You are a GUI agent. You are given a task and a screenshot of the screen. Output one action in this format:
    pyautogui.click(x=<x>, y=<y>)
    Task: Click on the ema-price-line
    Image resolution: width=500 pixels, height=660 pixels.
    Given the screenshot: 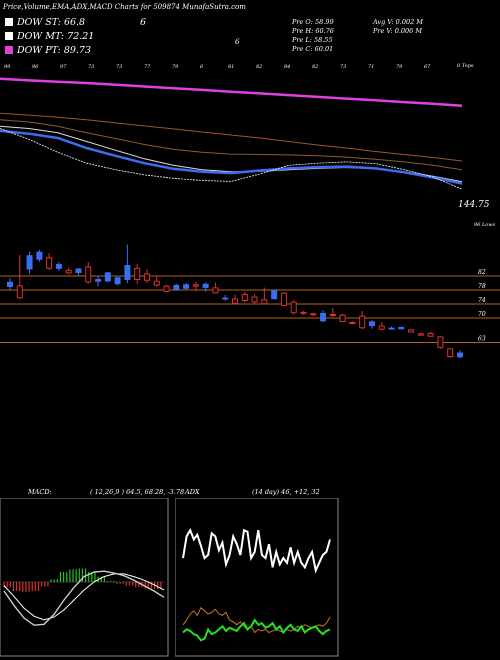 What is the action you would take?
    pyautogui.click(x=231, y=159)
    